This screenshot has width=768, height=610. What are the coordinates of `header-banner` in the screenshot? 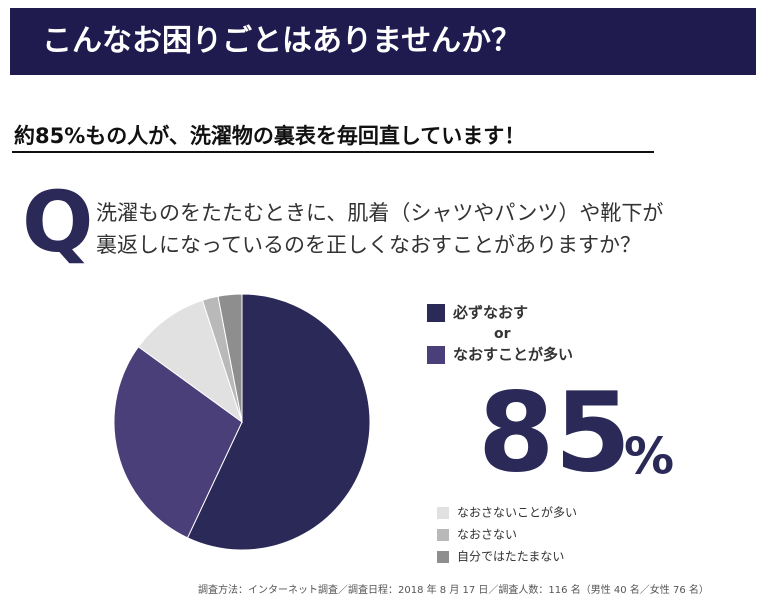 It's located at (383, 41).